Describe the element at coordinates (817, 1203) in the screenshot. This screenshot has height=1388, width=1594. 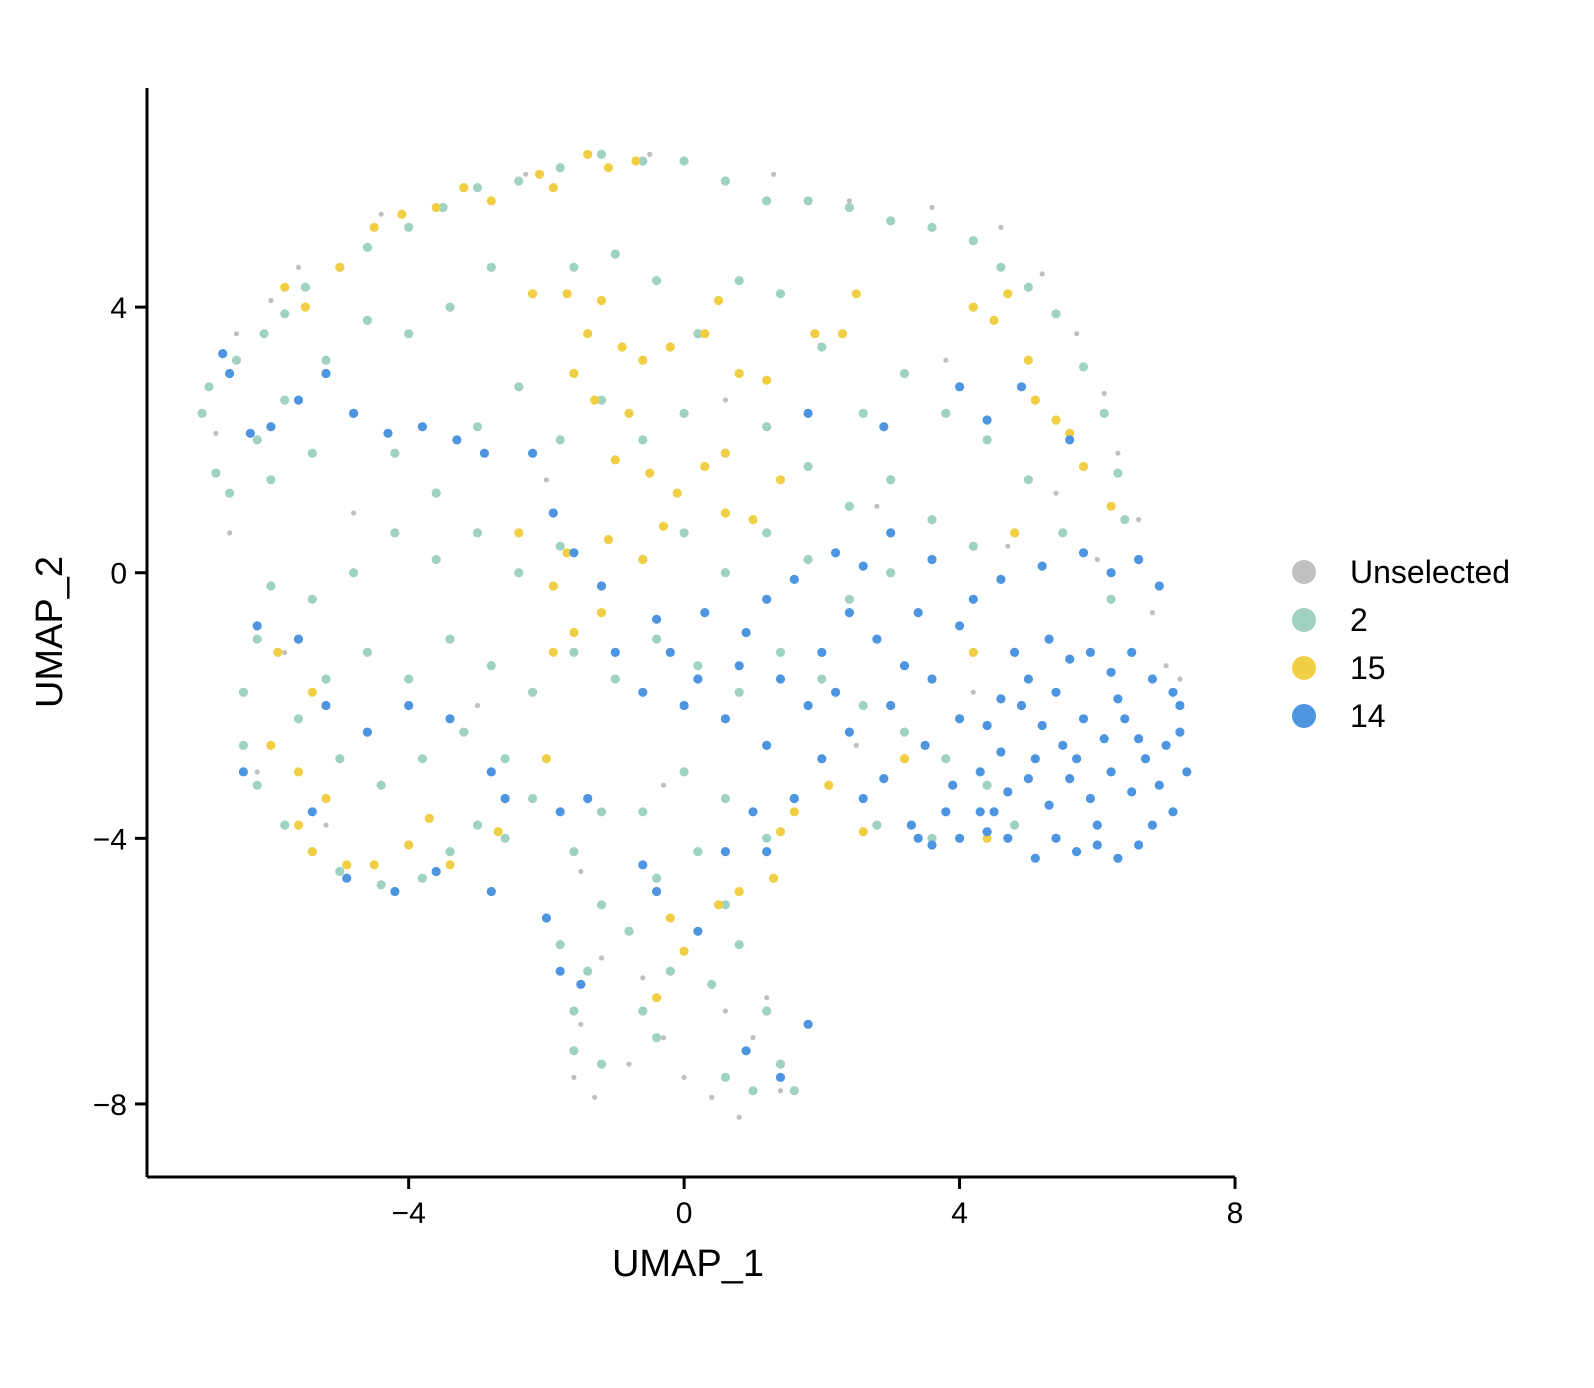
I see `x-axis-ticks: −4 0 4 8` at that location.